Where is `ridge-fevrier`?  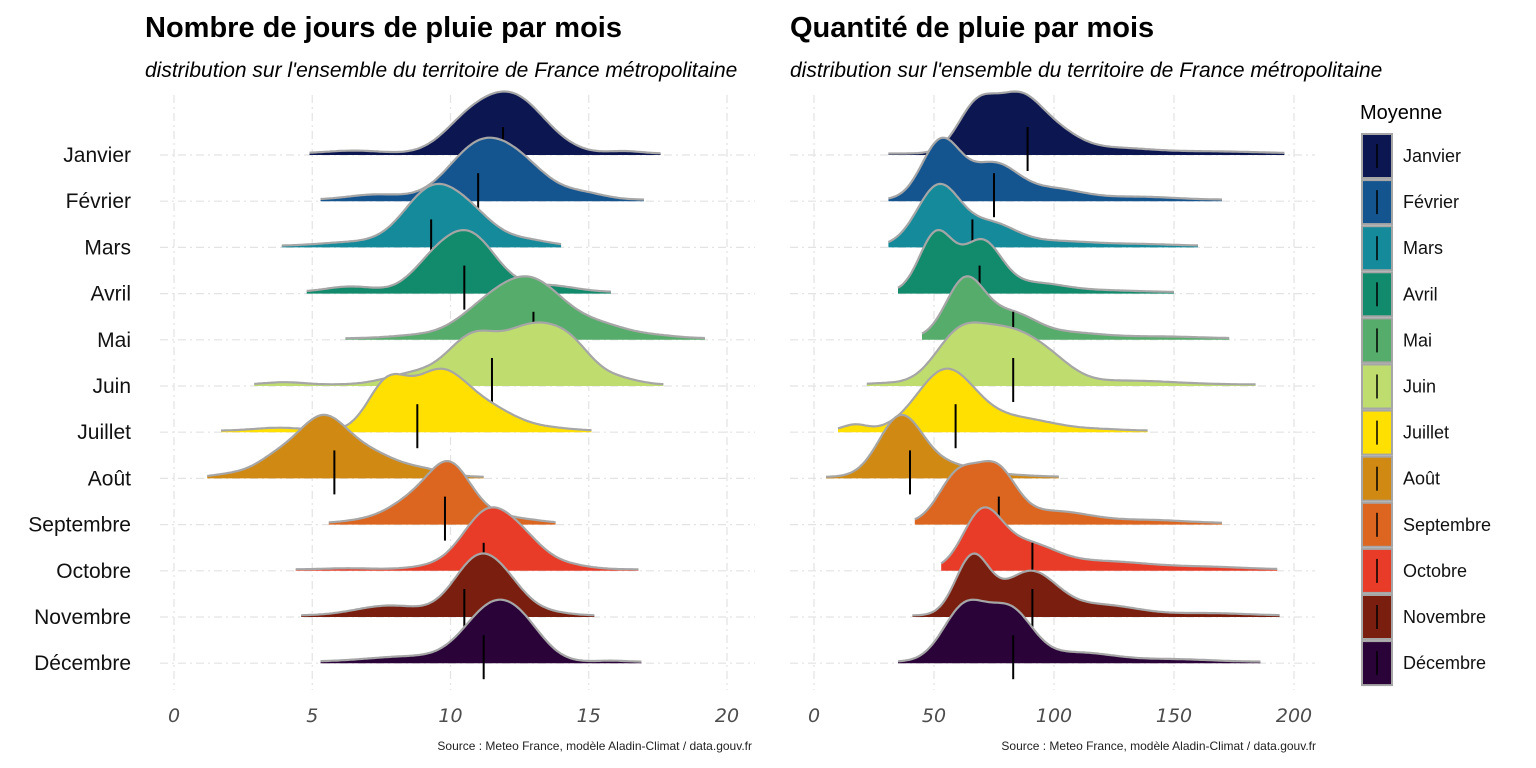
ridge-fevrier is located at coordinates (1055, 177).